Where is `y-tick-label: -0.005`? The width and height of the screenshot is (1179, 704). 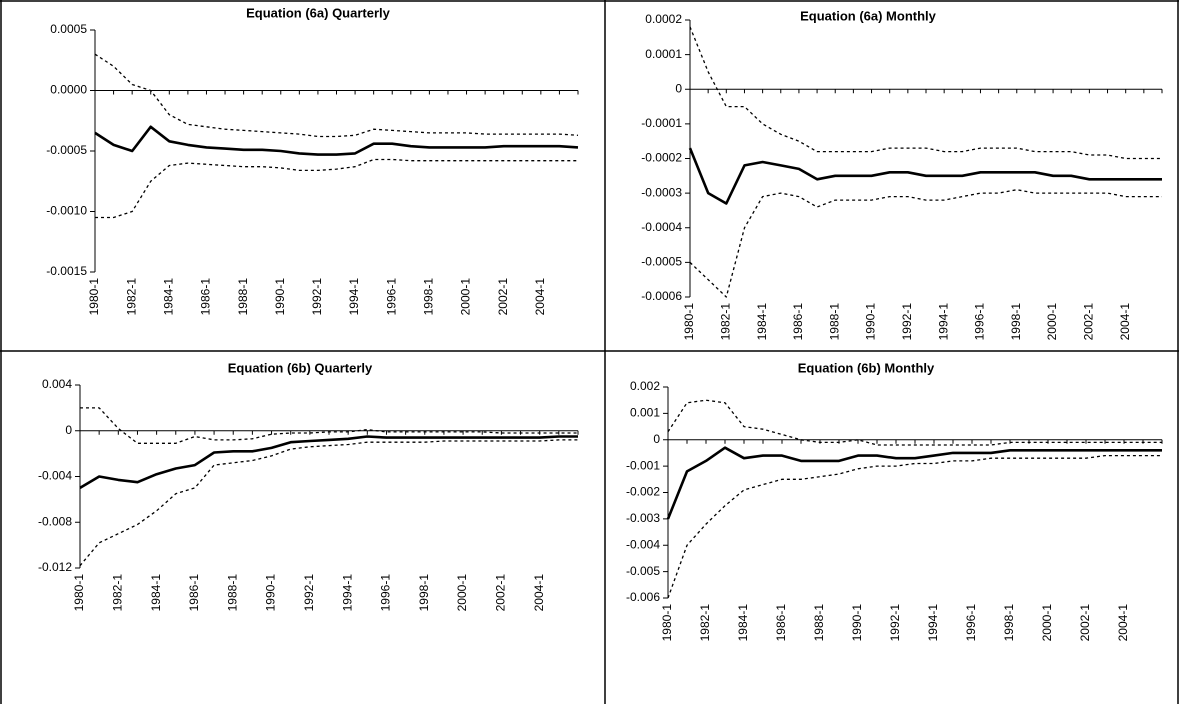 y-tick-label: -0.005 is located at coordinates (643, 571).